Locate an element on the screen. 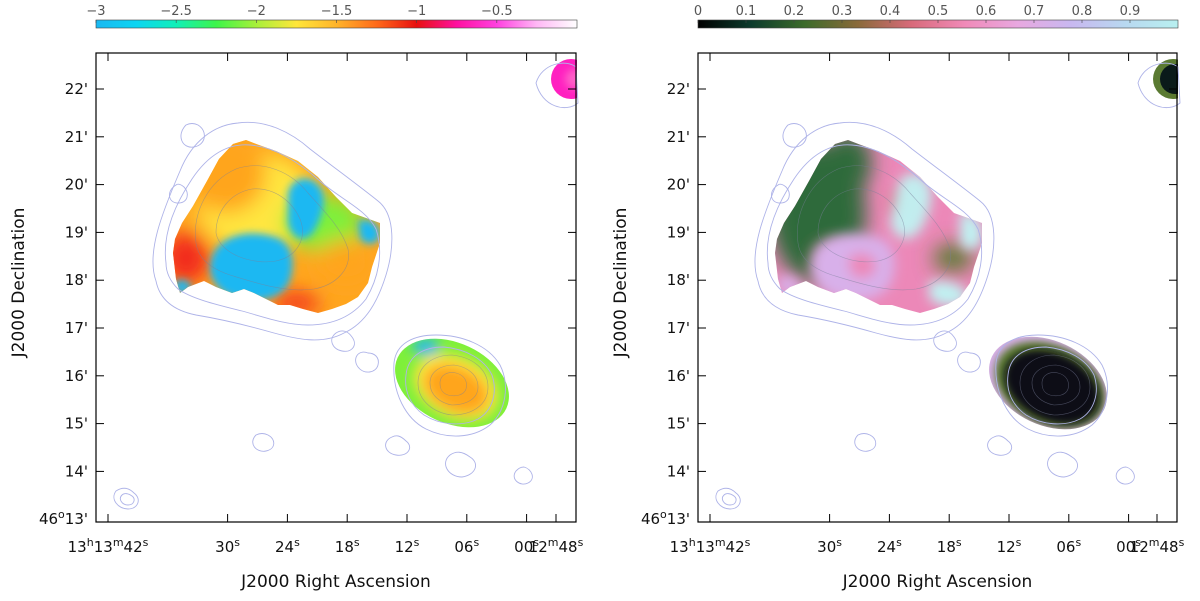 Image resolution: width=1200 pixels, height=601 pixels. x-tick-label: 30s is located at coordinates (829, 546).